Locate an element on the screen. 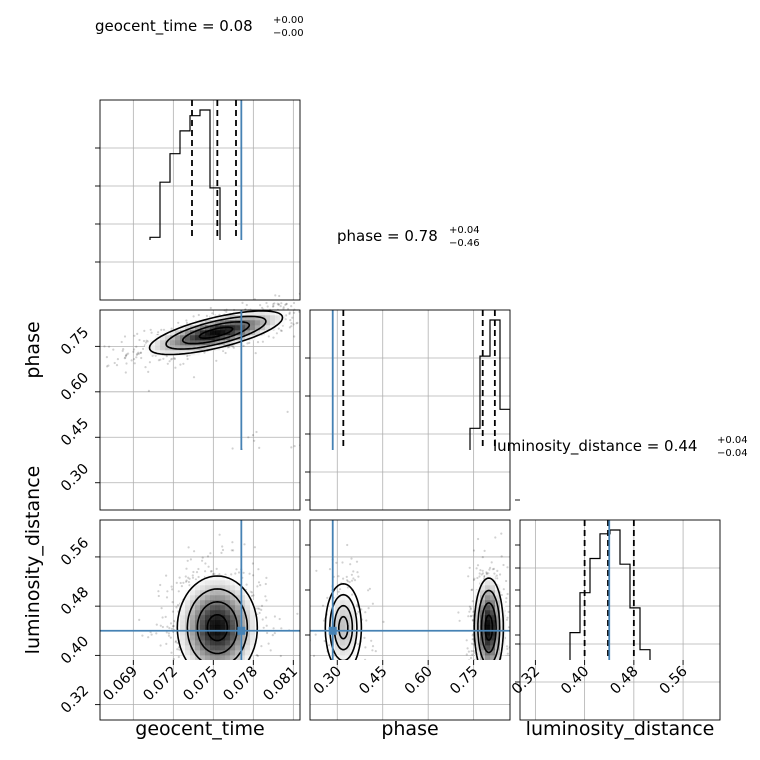 Image resolution: width=760 pixels, height=760 pixels. histogram-clip is located at coordinates (196, 170).